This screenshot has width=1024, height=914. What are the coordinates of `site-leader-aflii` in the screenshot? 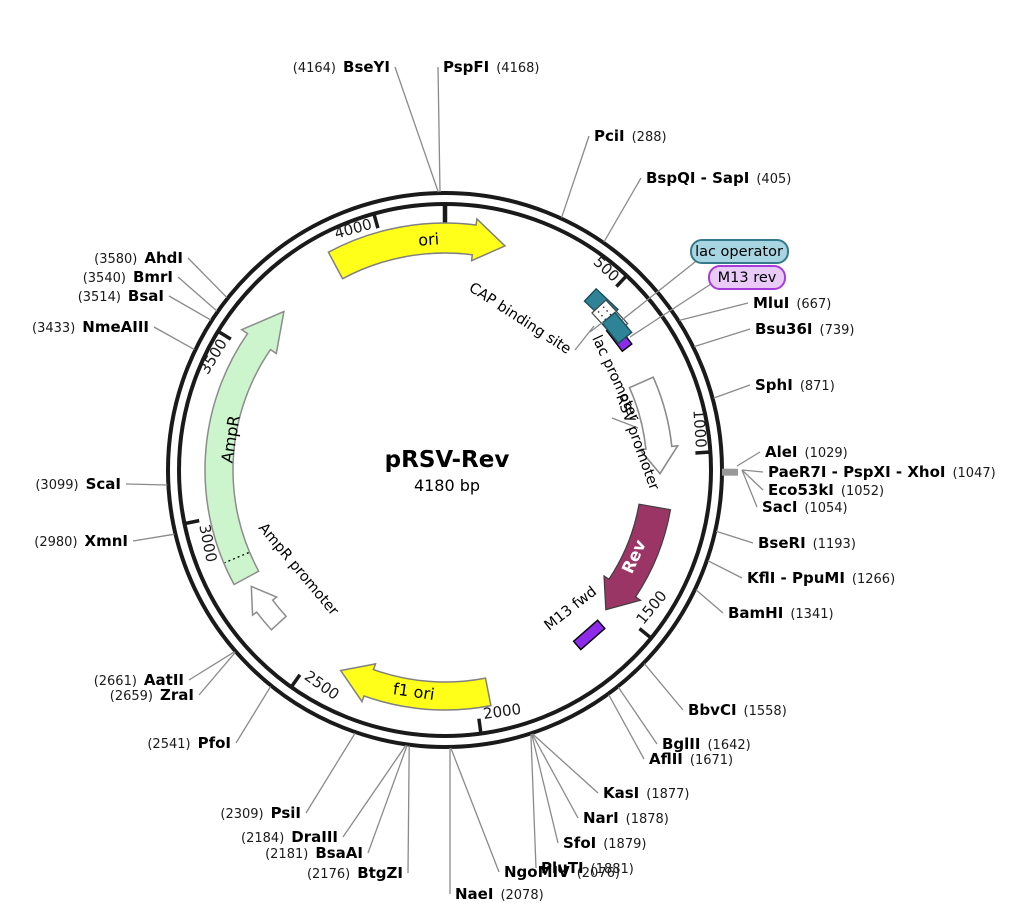 It's located at (626, 727).